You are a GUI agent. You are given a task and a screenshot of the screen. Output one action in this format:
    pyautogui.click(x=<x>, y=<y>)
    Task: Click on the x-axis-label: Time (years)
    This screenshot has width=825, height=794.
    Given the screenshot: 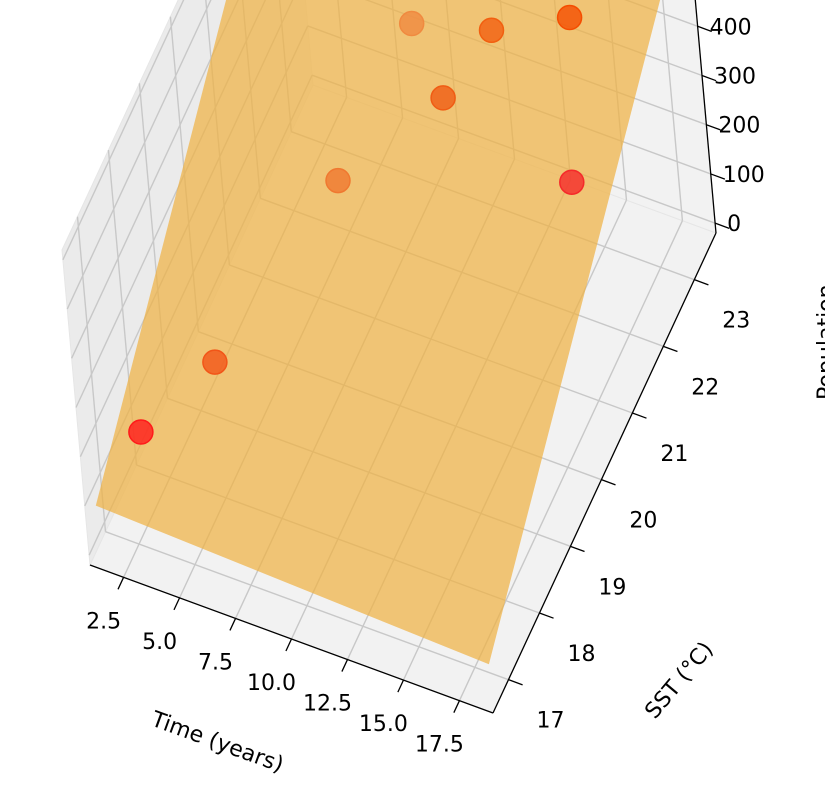 What is the action you would take?
    pyautogui.click(x=217, y=742)
    